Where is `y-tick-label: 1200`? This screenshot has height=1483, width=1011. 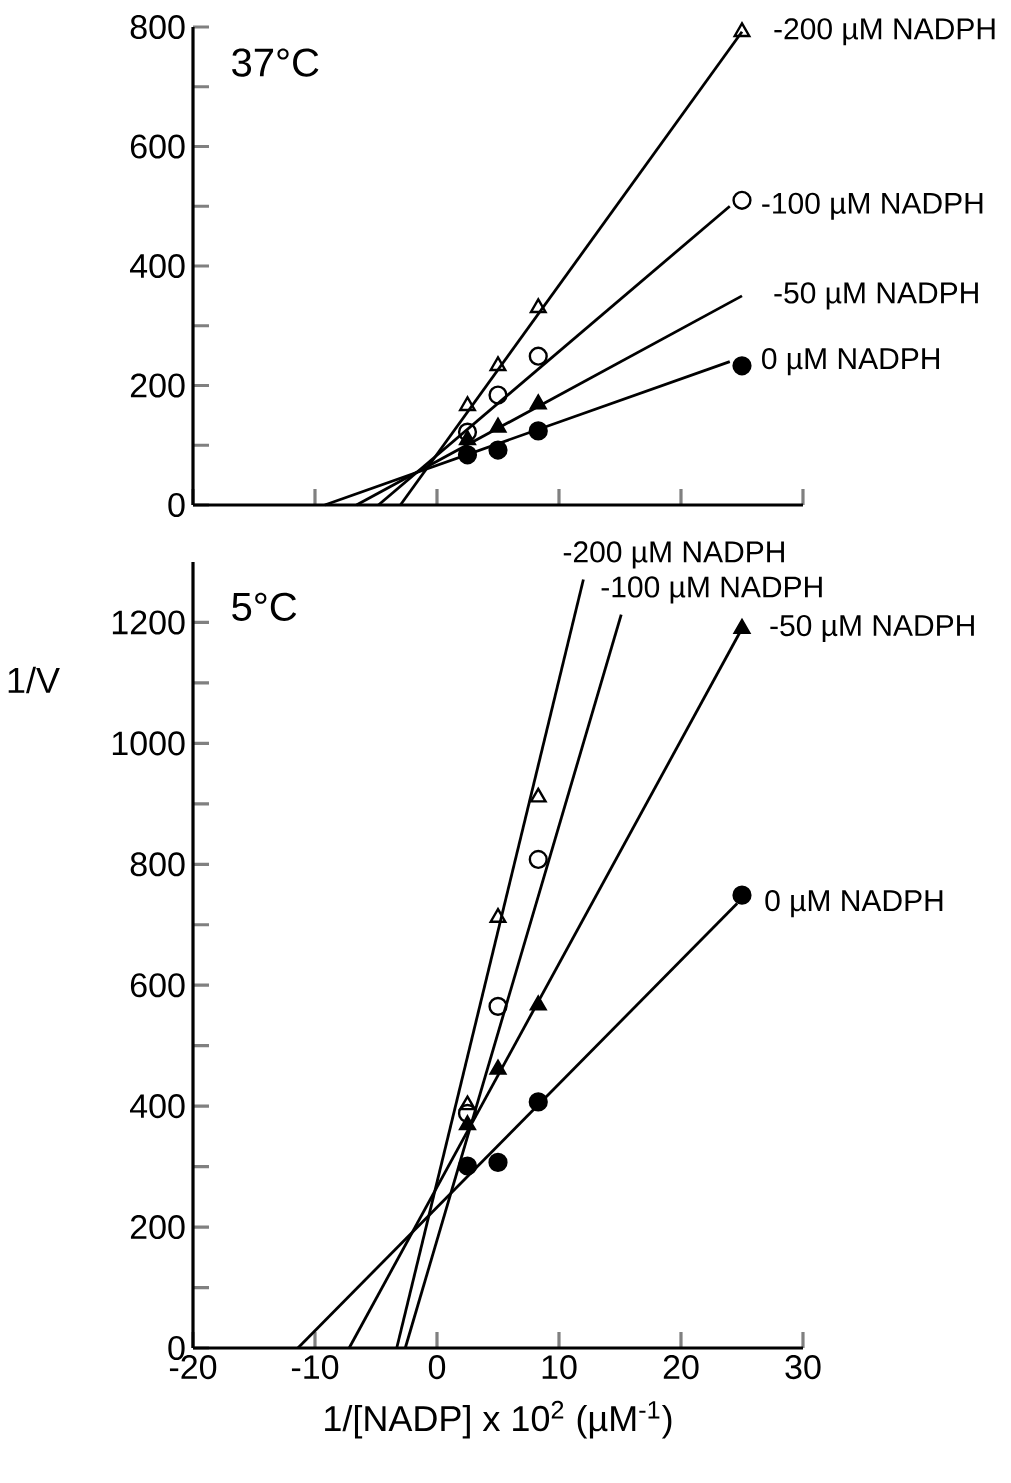
y-tick-label: 1200 is located at coordinates (148, 622).